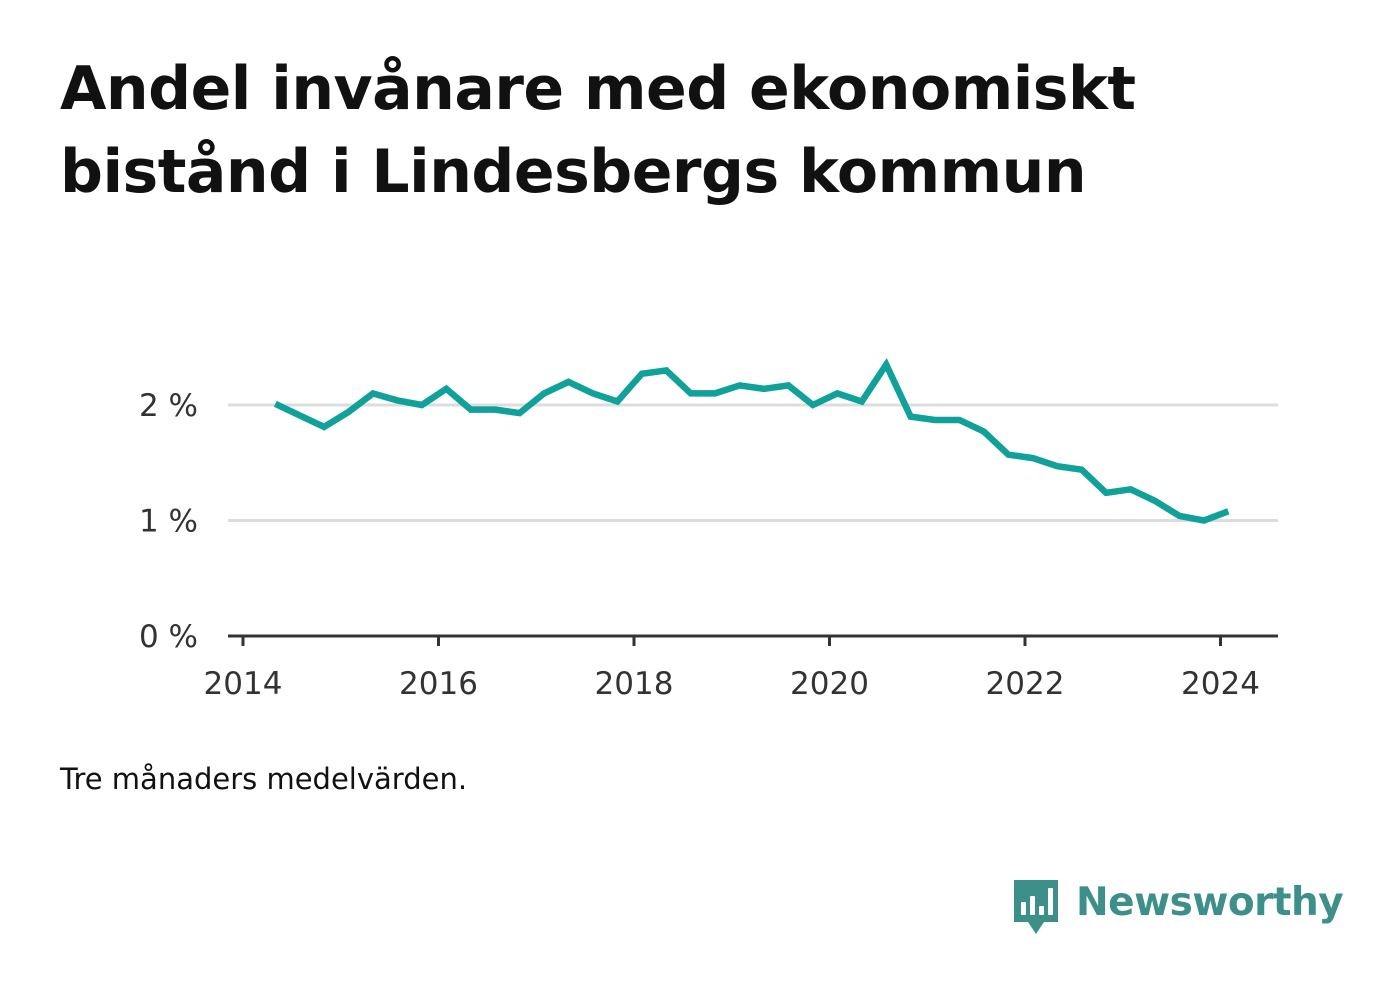  What do you see at coordinates (1036, 909) in the screenshot?
I see `newsworthy-logo-icon` at bounding box center [1036, 909].